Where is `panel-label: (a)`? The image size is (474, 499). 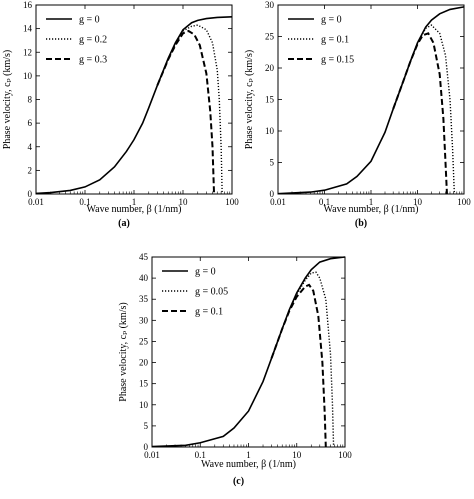 panel-label: (a) is located at coordinates (124, 223).